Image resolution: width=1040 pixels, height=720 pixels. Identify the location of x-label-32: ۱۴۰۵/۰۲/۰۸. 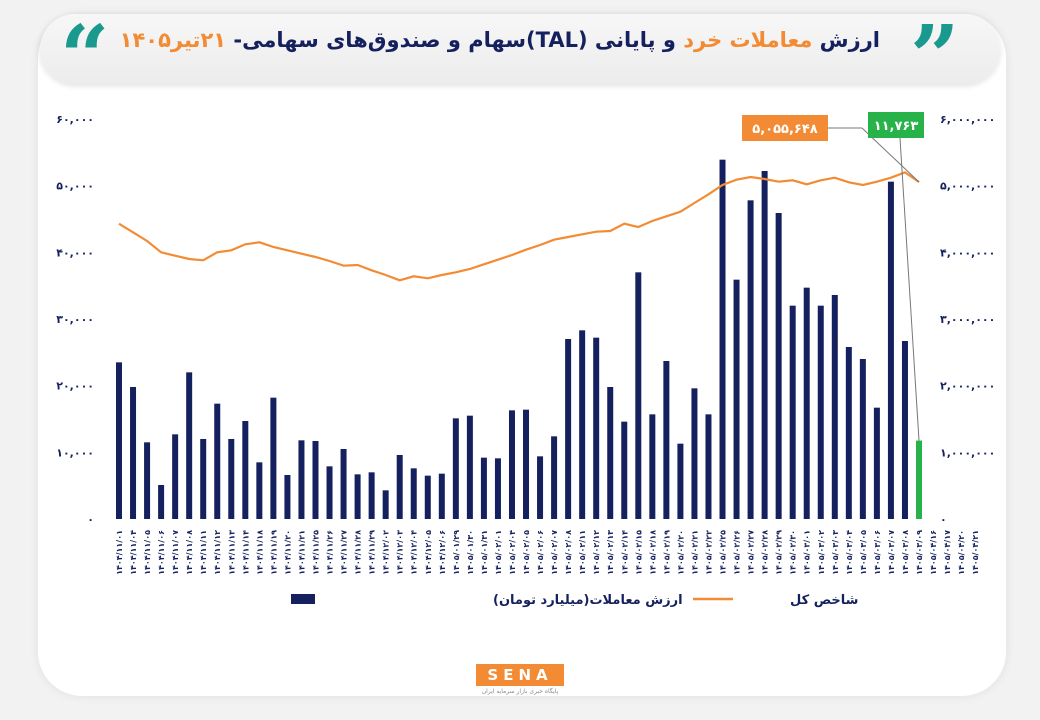
(568, 552).